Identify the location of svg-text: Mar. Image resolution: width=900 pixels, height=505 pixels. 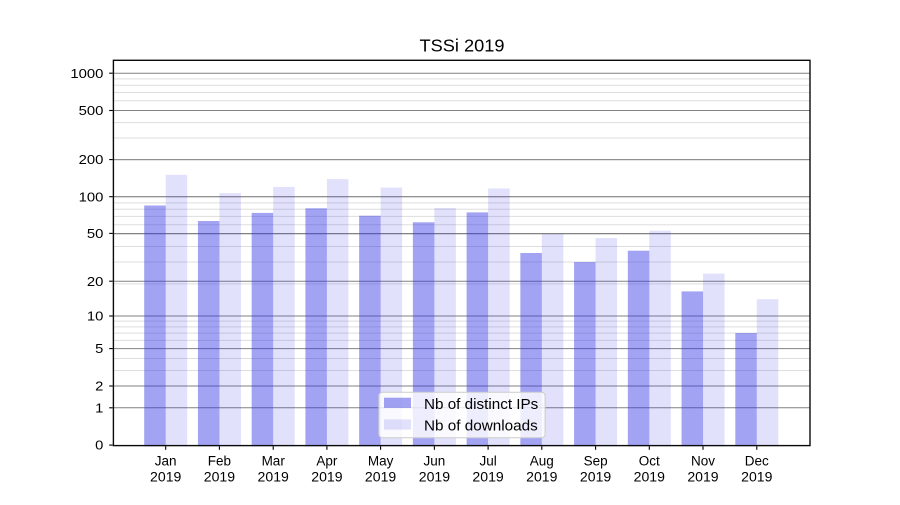
(274, 460).